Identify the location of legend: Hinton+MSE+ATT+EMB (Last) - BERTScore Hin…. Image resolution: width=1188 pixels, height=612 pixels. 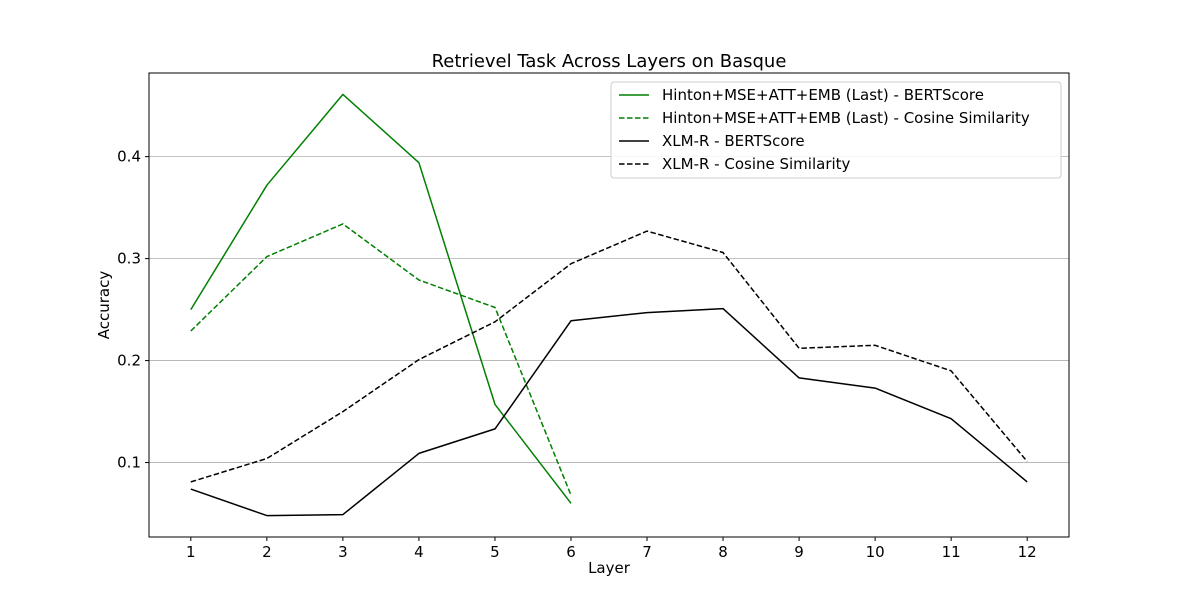
(836, 130).